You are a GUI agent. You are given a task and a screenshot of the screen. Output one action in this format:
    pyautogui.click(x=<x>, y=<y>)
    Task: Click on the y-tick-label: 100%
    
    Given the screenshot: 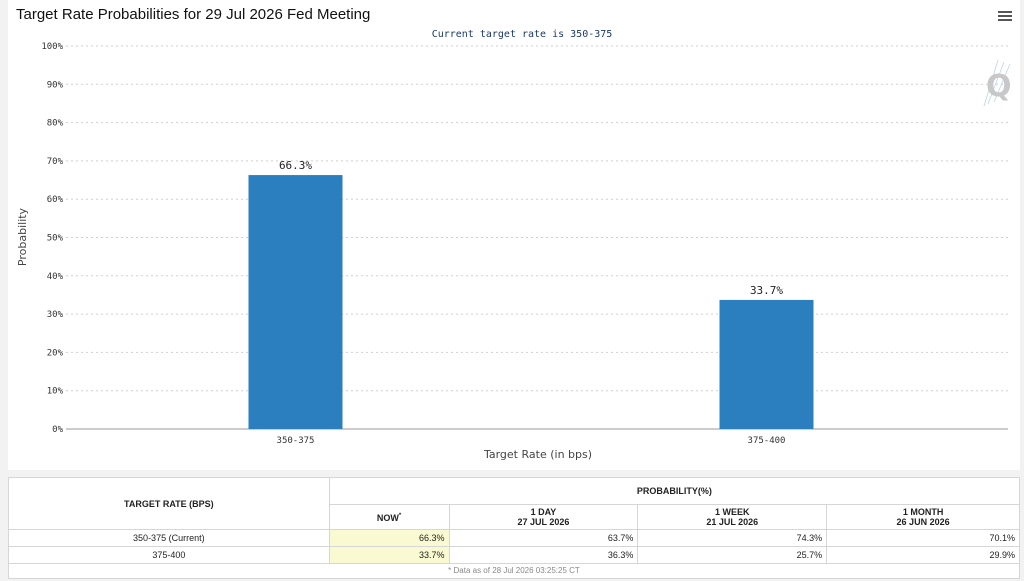 What is the action you would take?
    pyautogui.click(x=52, y=47)
    